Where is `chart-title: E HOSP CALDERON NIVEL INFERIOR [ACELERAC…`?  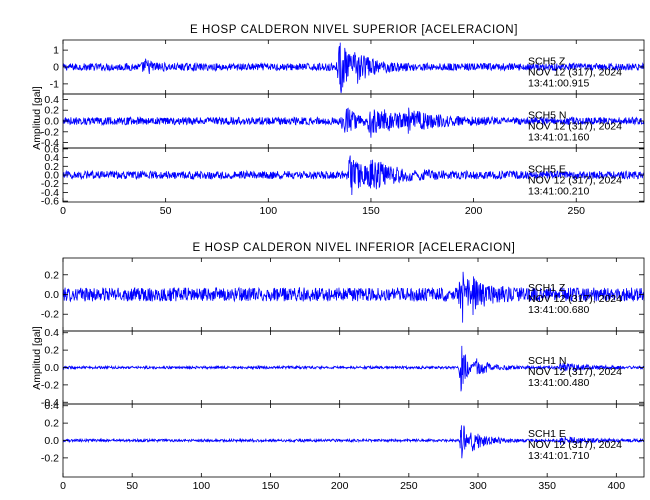
chart-title: E HOSP CALDERON NIVEL INFERIOR [ACELERAC… is located at coordinates (354, 248).